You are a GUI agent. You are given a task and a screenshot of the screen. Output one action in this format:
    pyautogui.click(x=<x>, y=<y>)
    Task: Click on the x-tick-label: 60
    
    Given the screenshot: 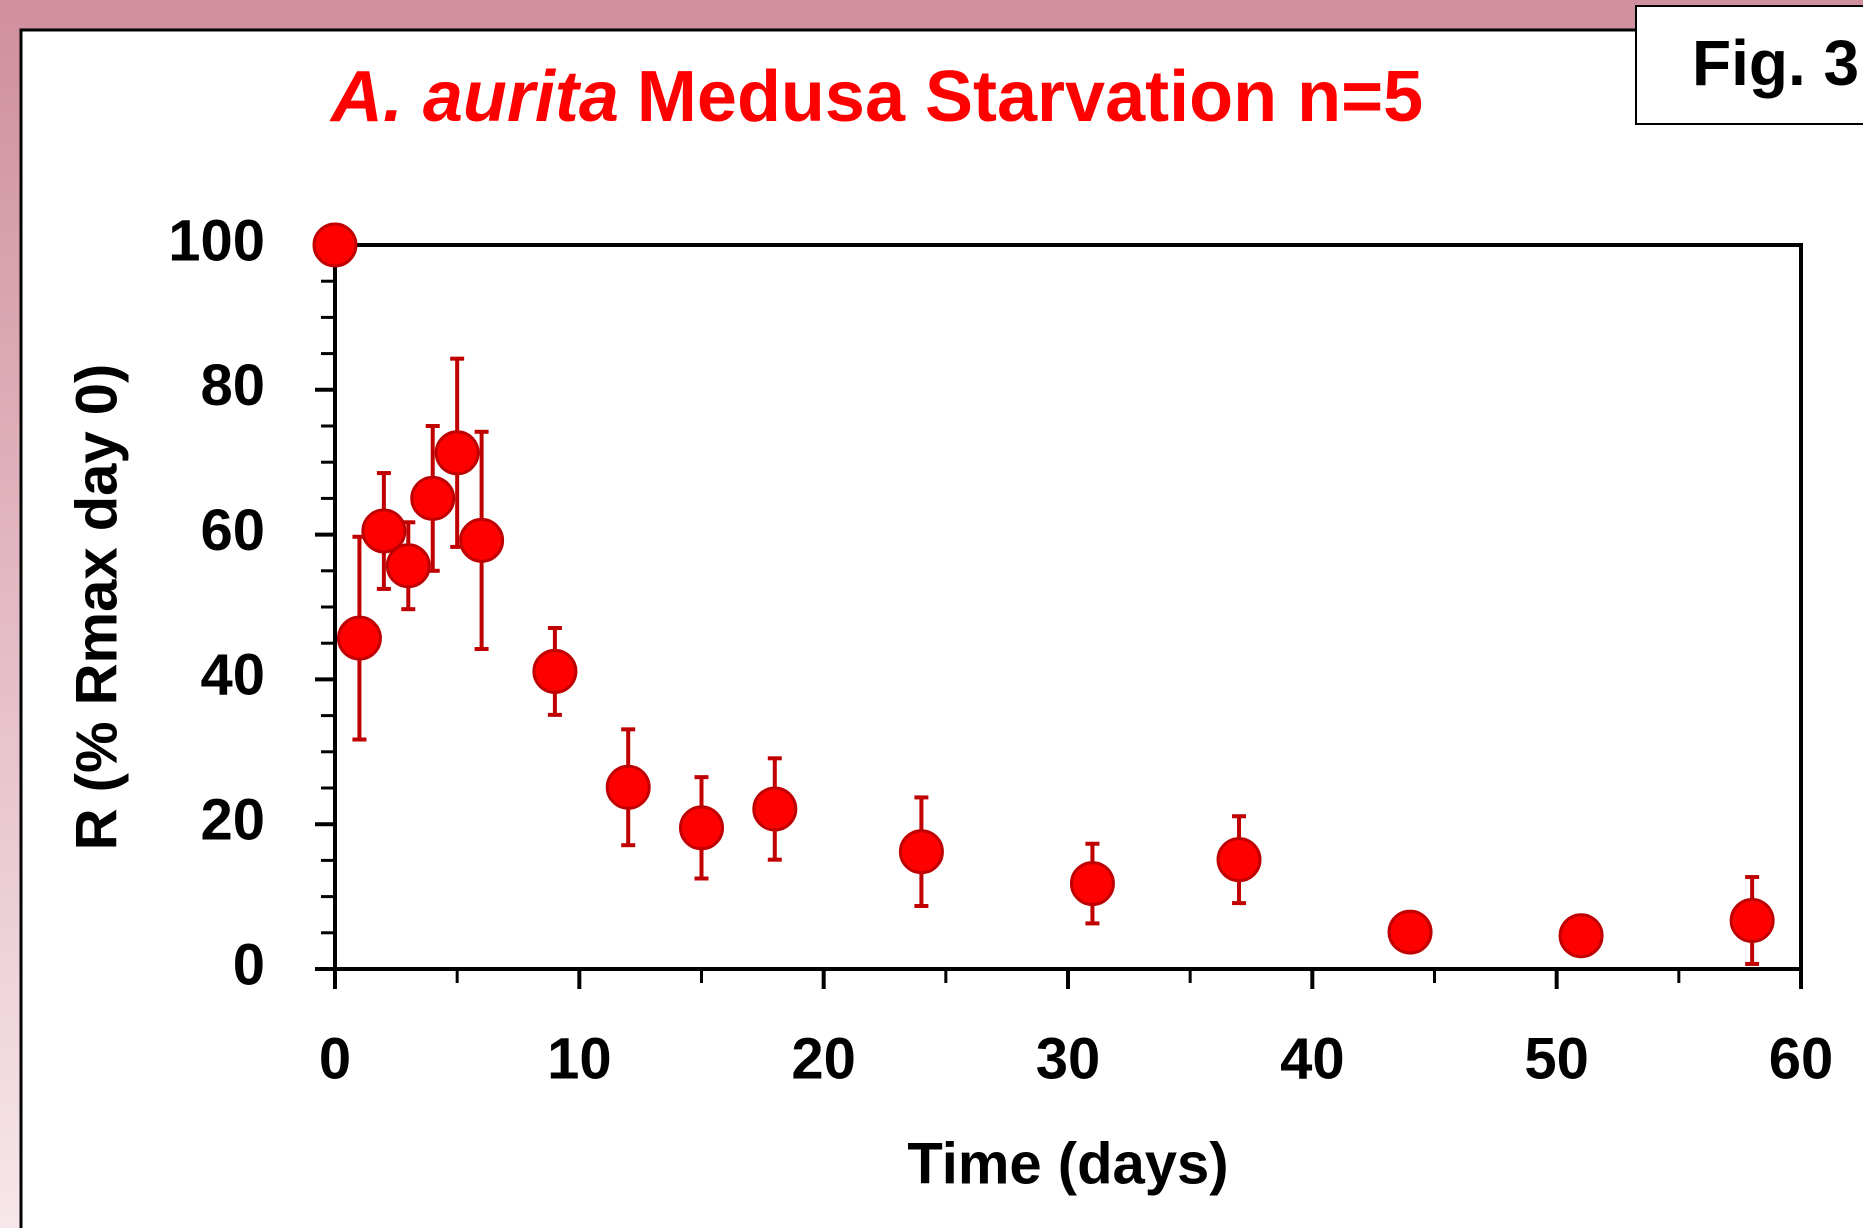 What is the action you would take?
    pyautogui.click(x=1801, y=1058)
    